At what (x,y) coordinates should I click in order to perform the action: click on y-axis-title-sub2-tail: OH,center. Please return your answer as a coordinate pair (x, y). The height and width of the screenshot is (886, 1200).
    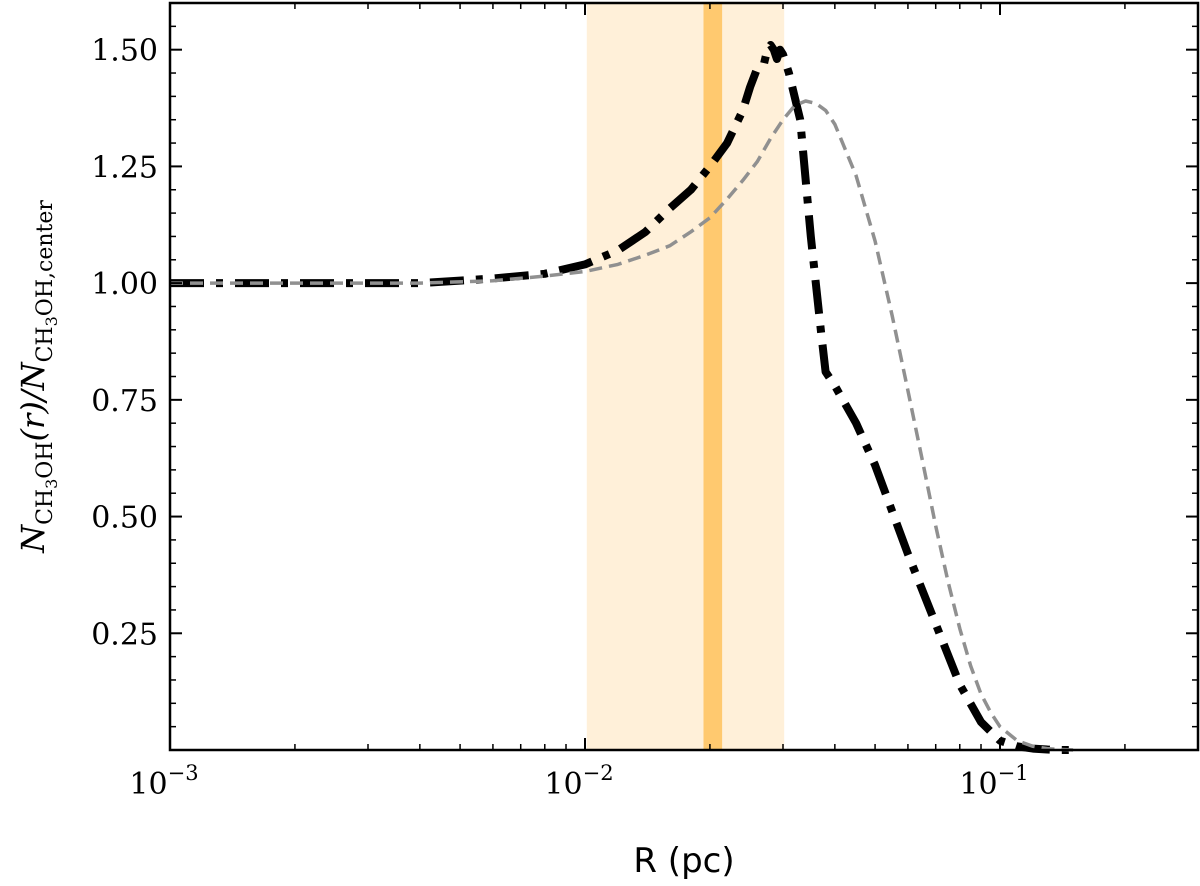
    Looking at the image, I should click on (45, 258).